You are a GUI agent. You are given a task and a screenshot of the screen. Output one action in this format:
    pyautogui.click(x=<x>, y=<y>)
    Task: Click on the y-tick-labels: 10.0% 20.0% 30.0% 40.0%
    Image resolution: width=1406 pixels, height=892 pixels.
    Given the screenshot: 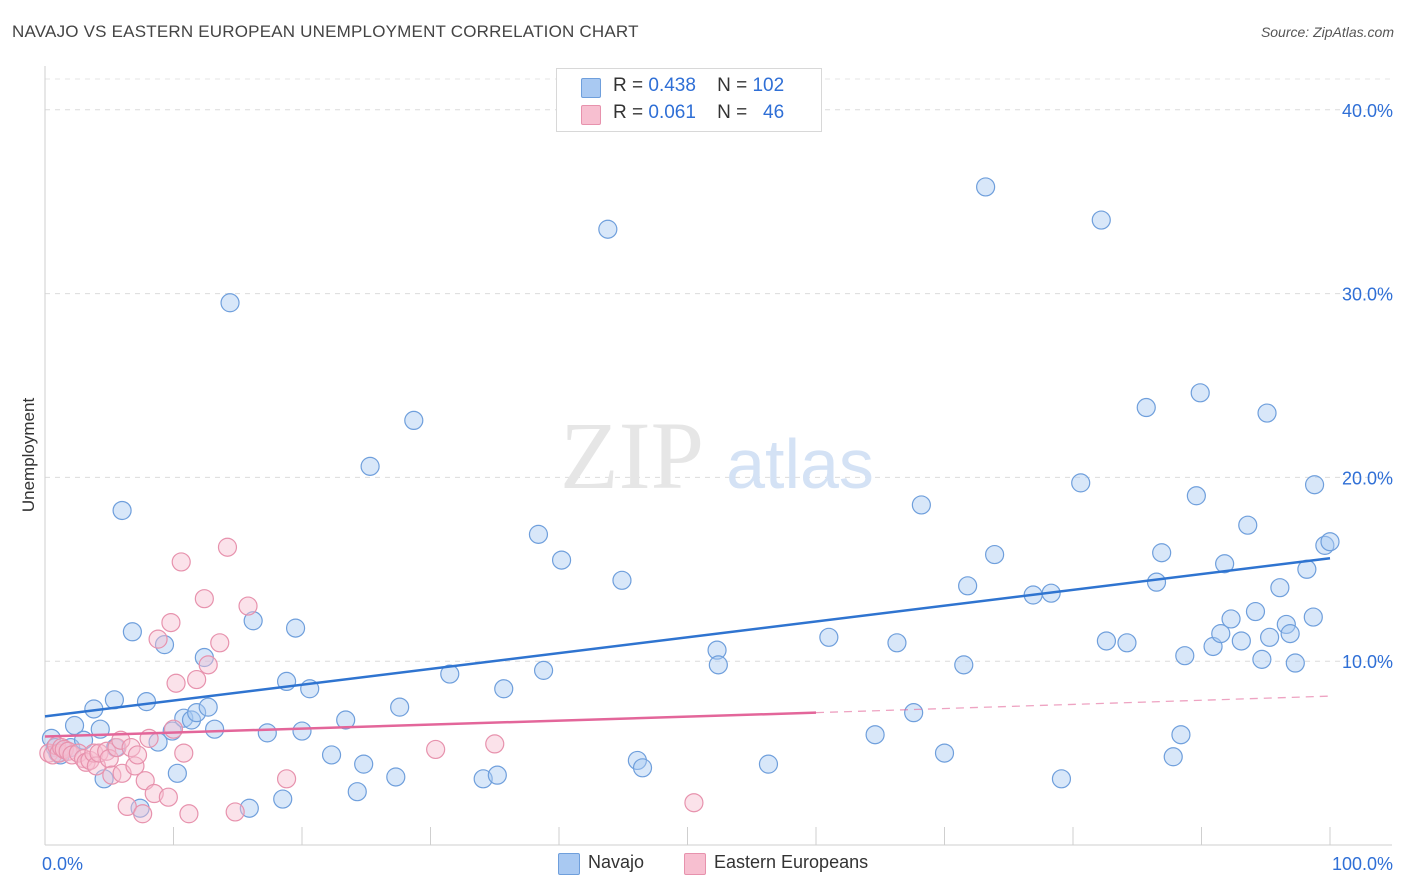 What is the action you would take?
    pyautogui.click(x=1367, y=386)
    